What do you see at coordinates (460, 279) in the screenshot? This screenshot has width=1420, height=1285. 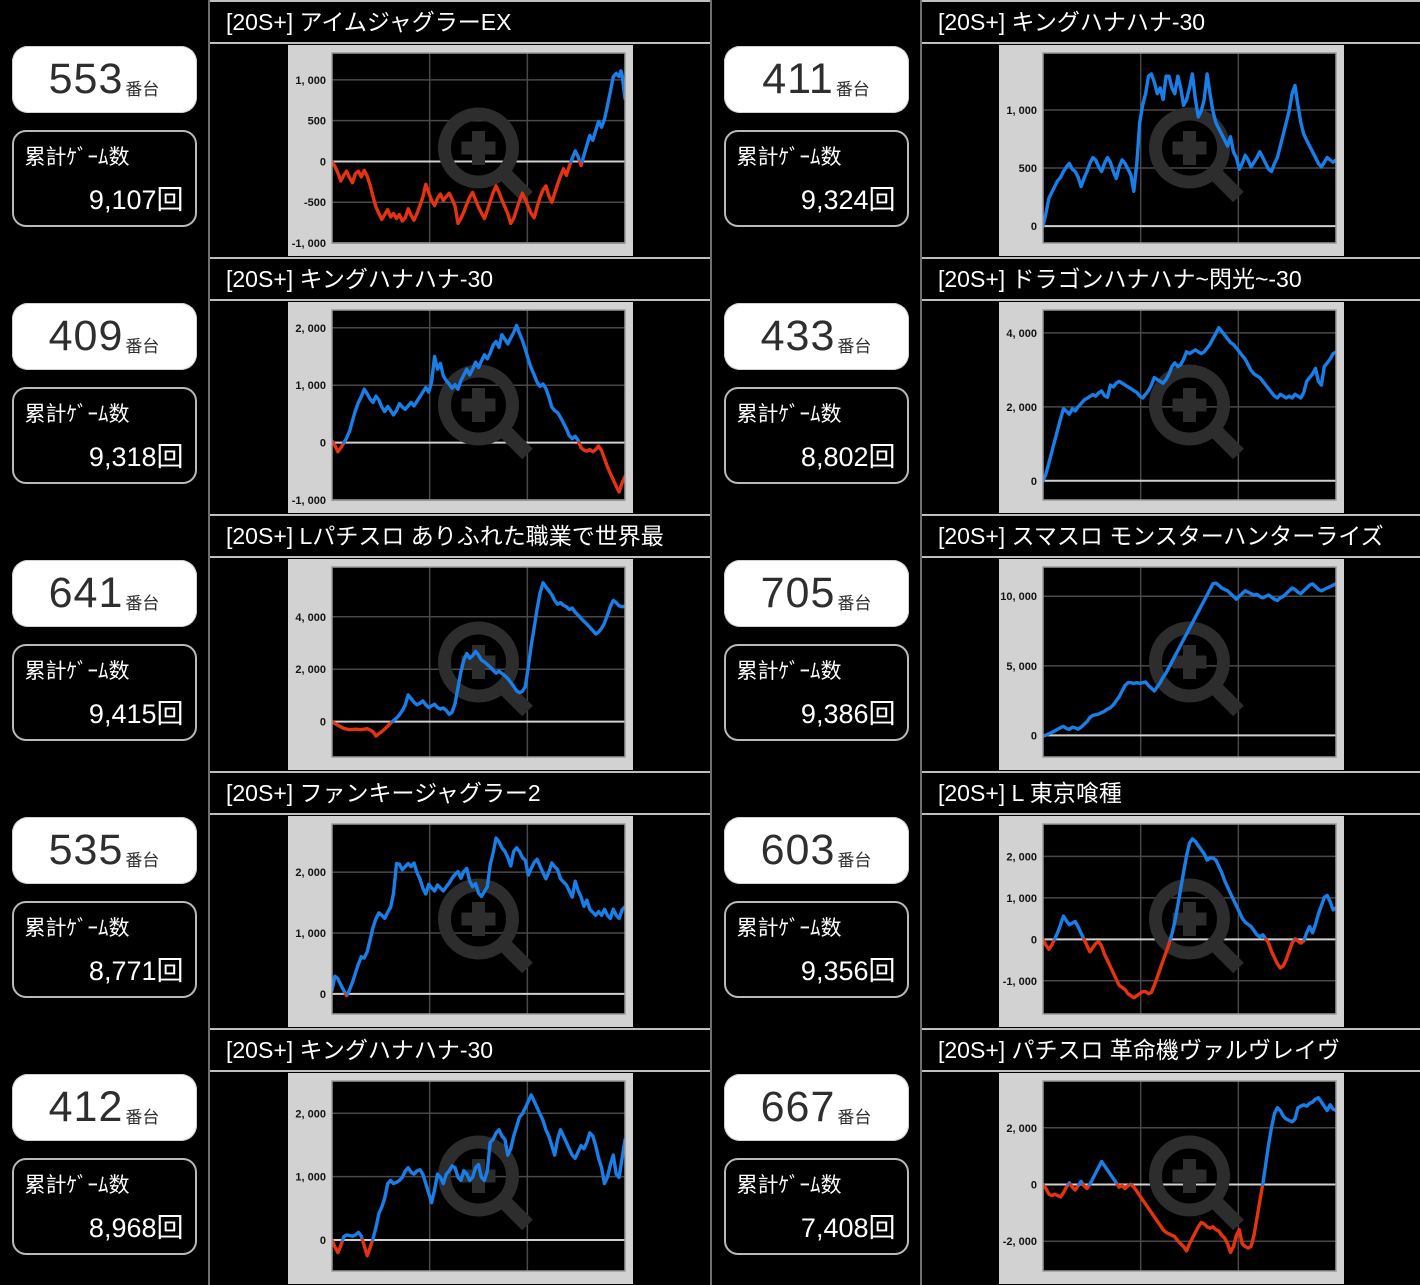 I see `machine-model-title: [20S+] キングハナハナ-30` at bounding box center [460, 279].